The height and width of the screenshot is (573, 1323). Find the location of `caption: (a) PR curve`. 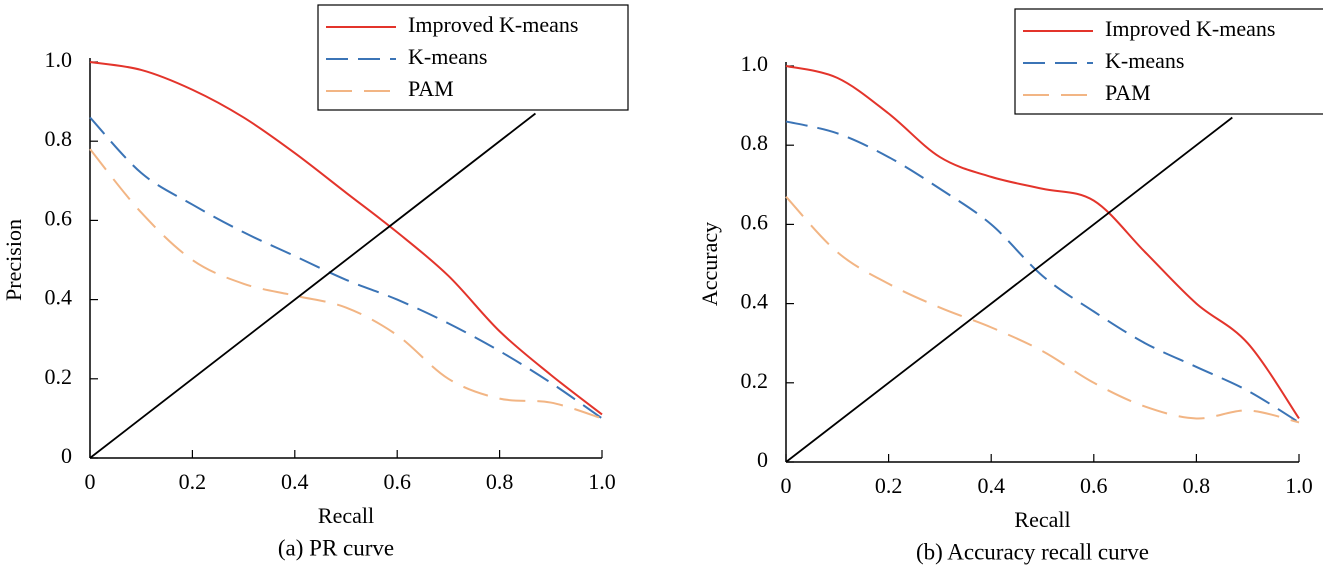

caption: (a) PR curve is located at coordinates (336, 547).